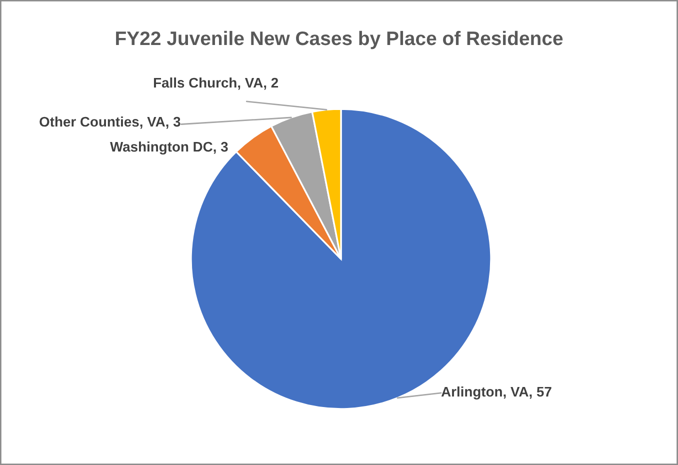  I want to click on data-label: , 57, so click(541, 392).